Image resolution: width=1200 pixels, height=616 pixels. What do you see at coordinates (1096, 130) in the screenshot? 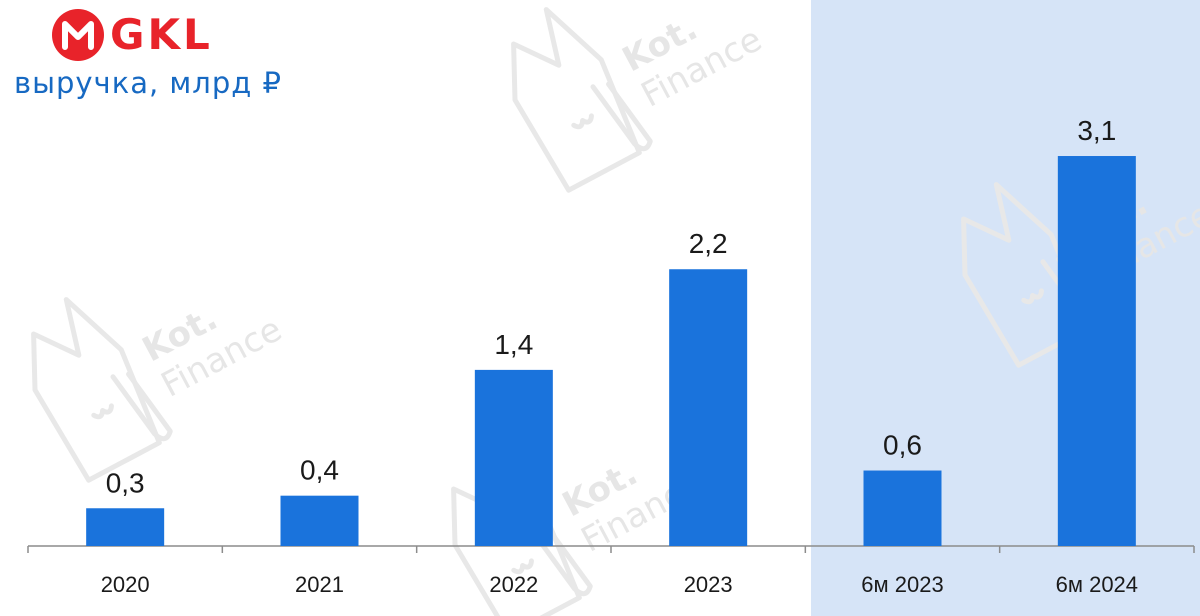
I see `value-label: 3,1` at bounding box center [1096, 130].